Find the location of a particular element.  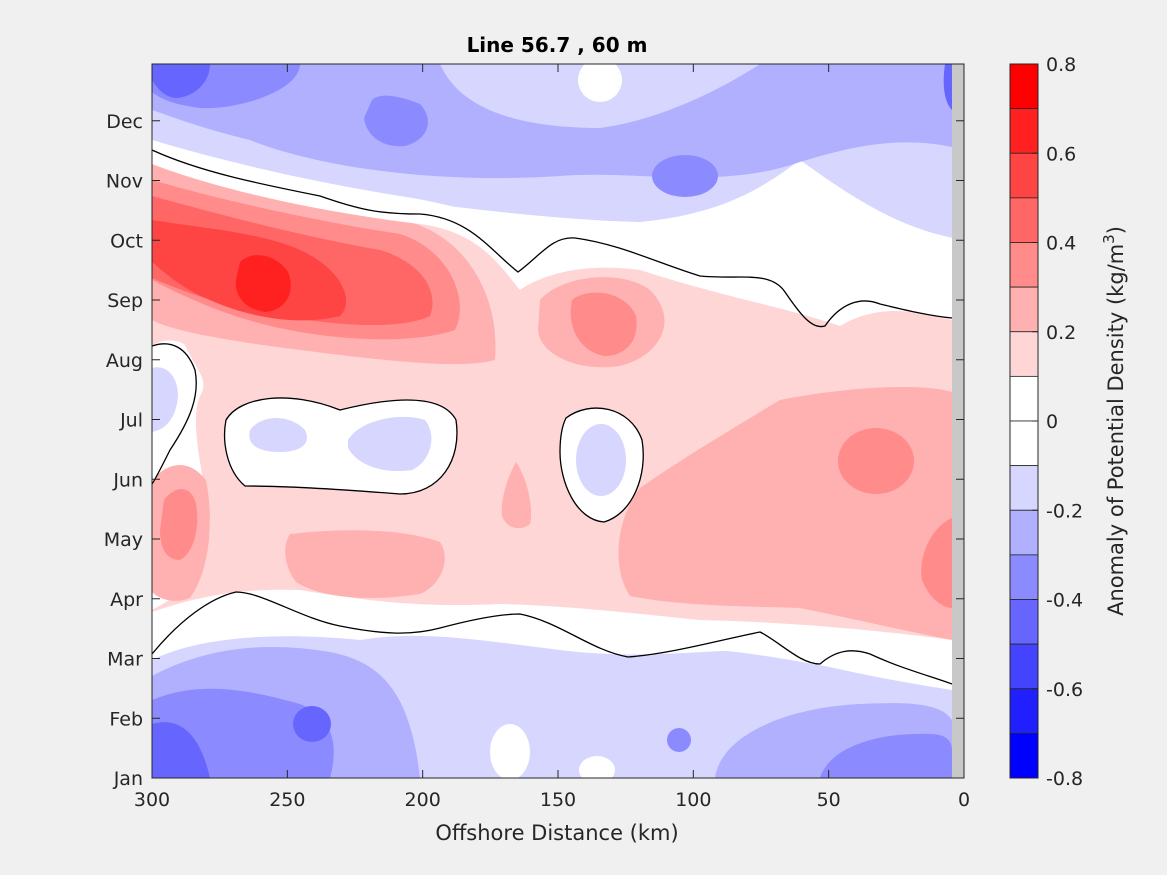

y-tick-label: Apr is located at coordinates (126, 600).